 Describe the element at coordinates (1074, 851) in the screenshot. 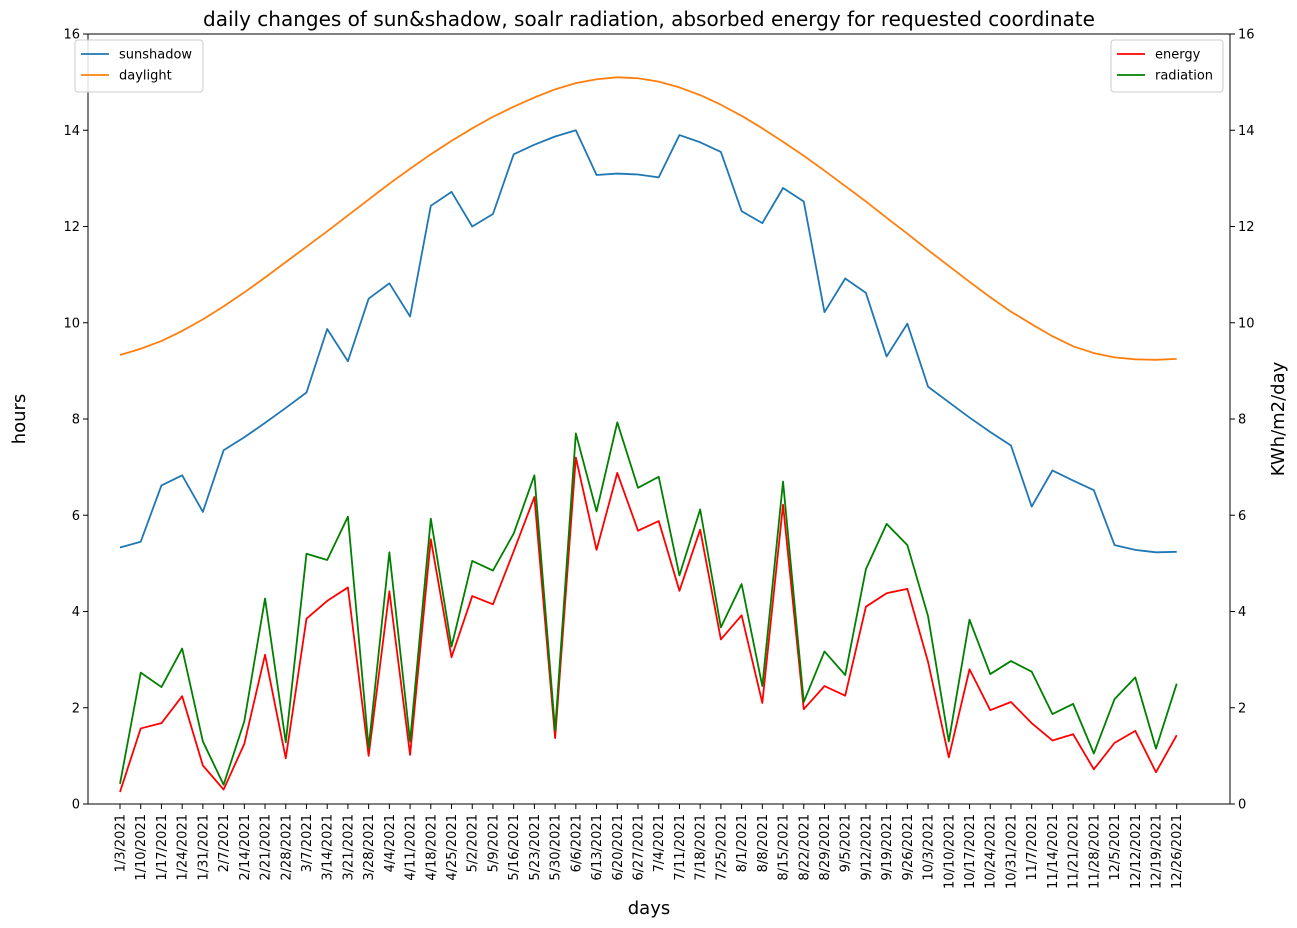

I see `x-tick-label: 11/21/2021` at that location.